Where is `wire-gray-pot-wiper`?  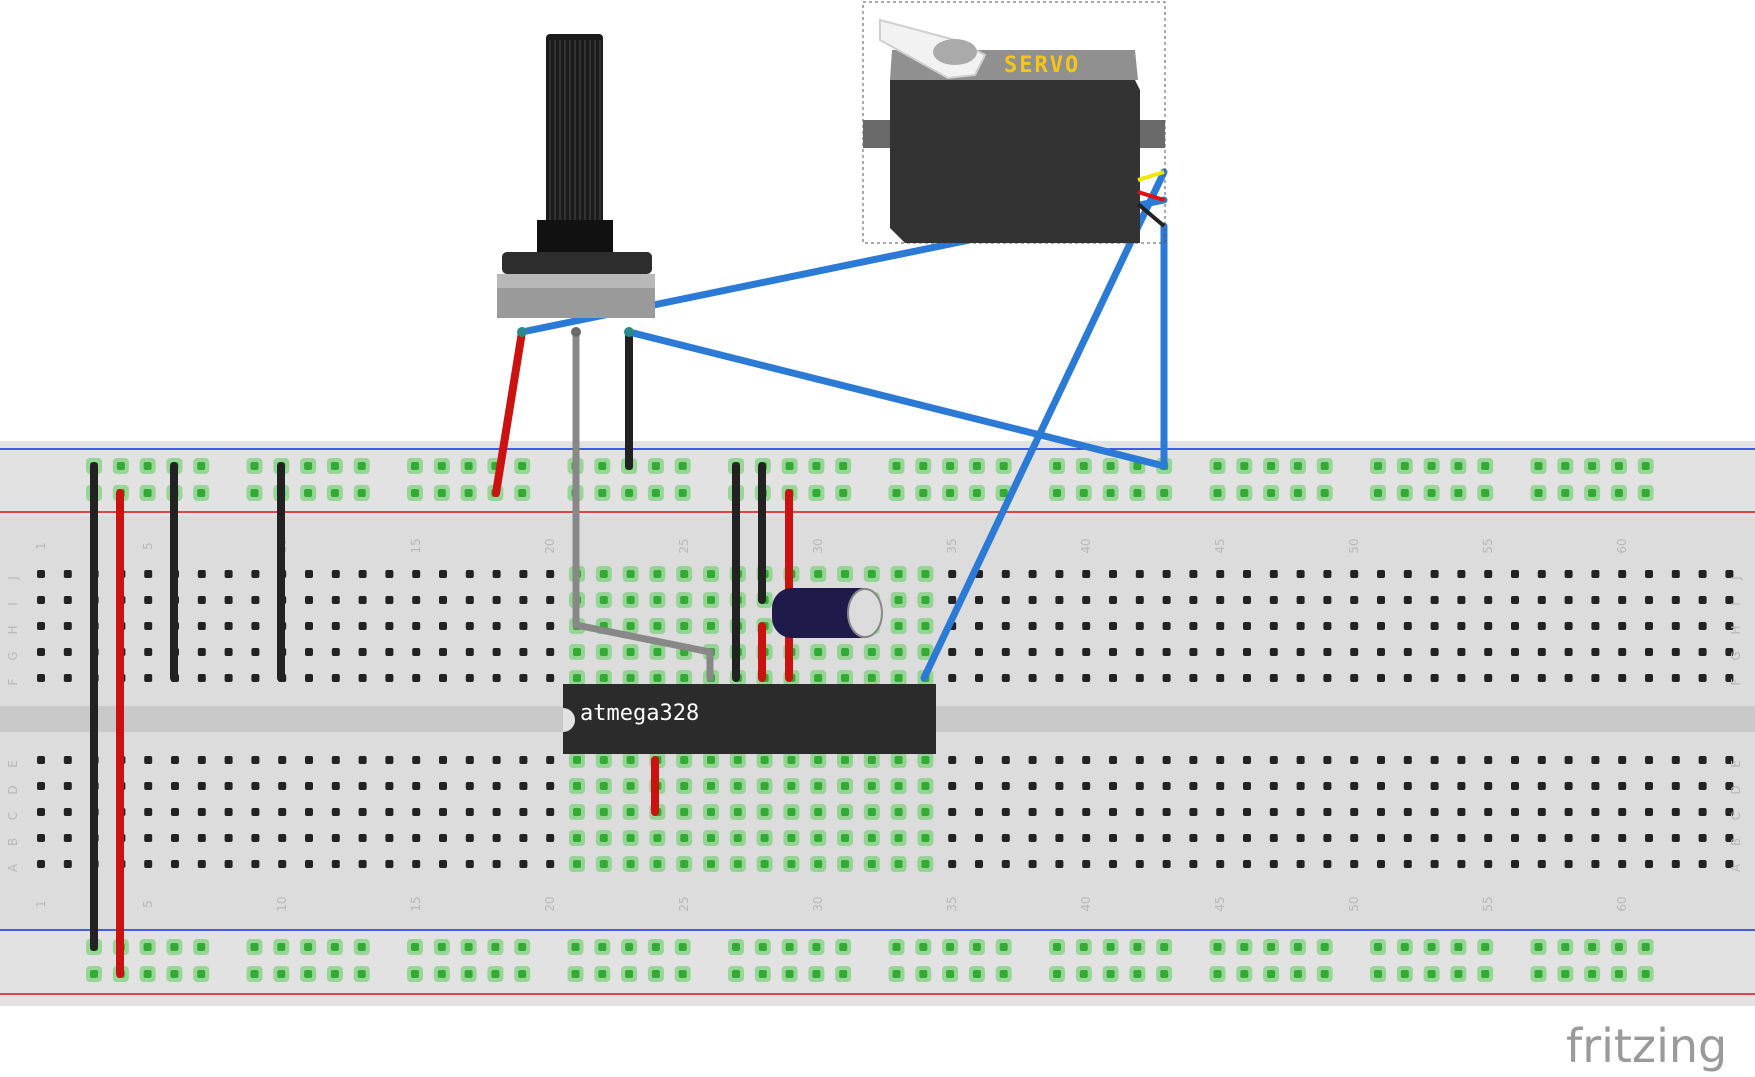
wire-gray-pot-wiper is located at coordinates (643, 505).